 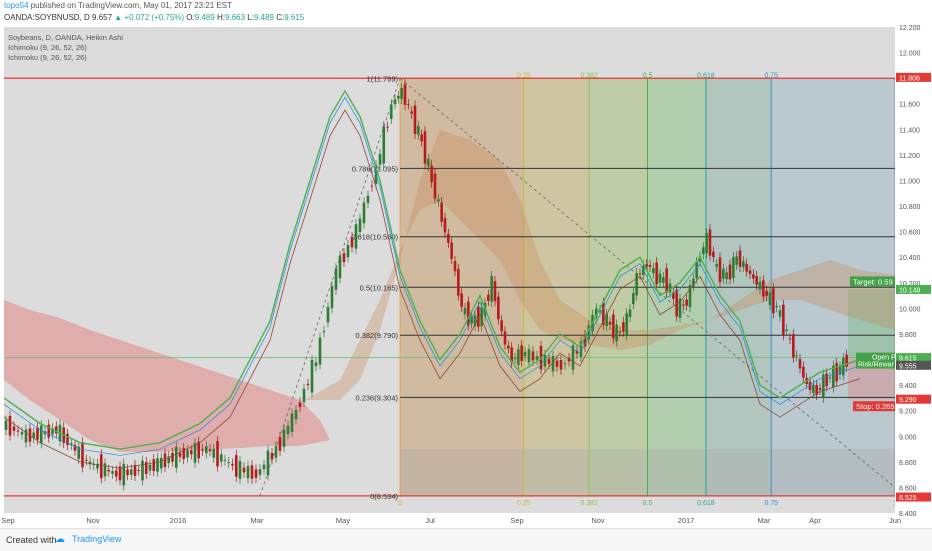 I want to click on fib-level-label: 1(11.799), so click(x=382, y=78).